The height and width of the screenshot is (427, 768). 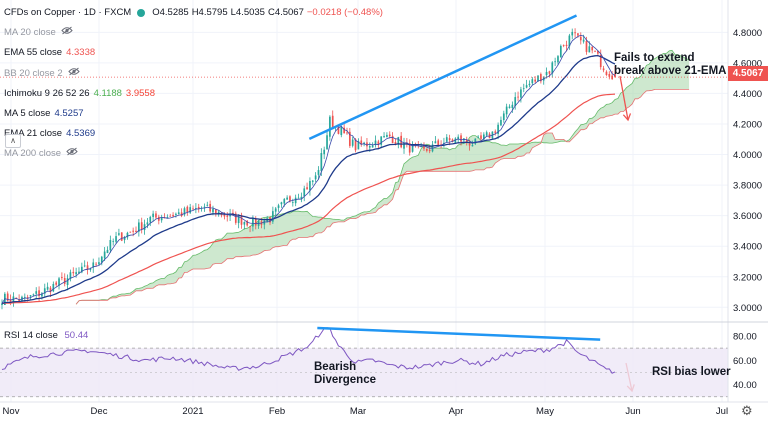 I want to click on ohlc-close: C4.5067, so click(x=285, y=12).